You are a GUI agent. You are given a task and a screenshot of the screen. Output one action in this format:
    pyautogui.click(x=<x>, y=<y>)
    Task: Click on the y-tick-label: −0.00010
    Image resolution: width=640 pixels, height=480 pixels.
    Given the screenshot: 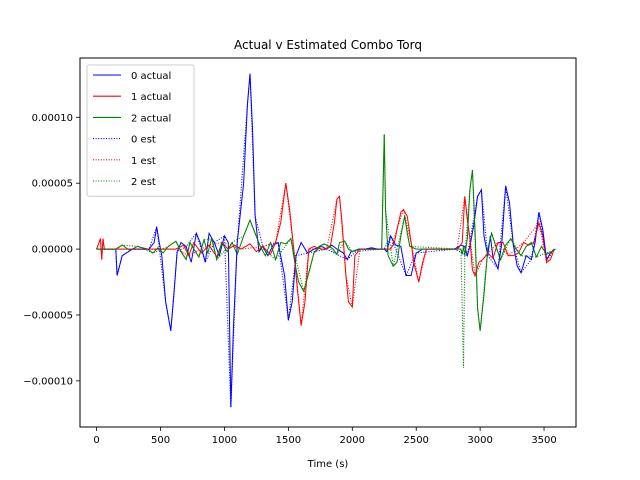 What is the action you would take?
    pyautogui.click(x=48, y=381)
    